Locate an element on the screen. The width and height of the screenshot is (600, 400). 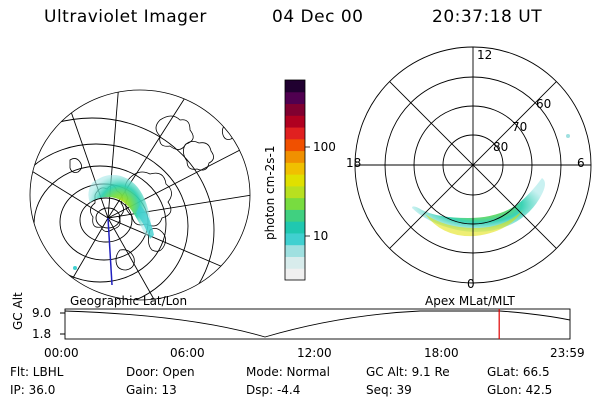
info-seq: Seq: 39 is located at coordinates (389, 390).